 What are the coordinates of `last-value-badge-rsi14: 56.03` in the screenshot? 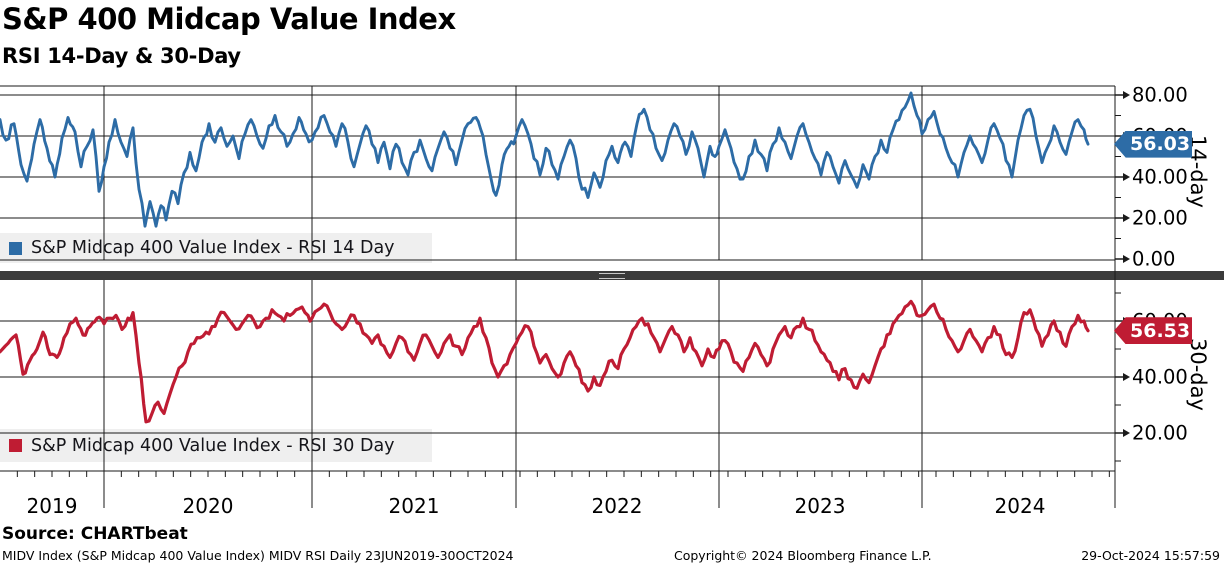 It's located at (1153, 144).